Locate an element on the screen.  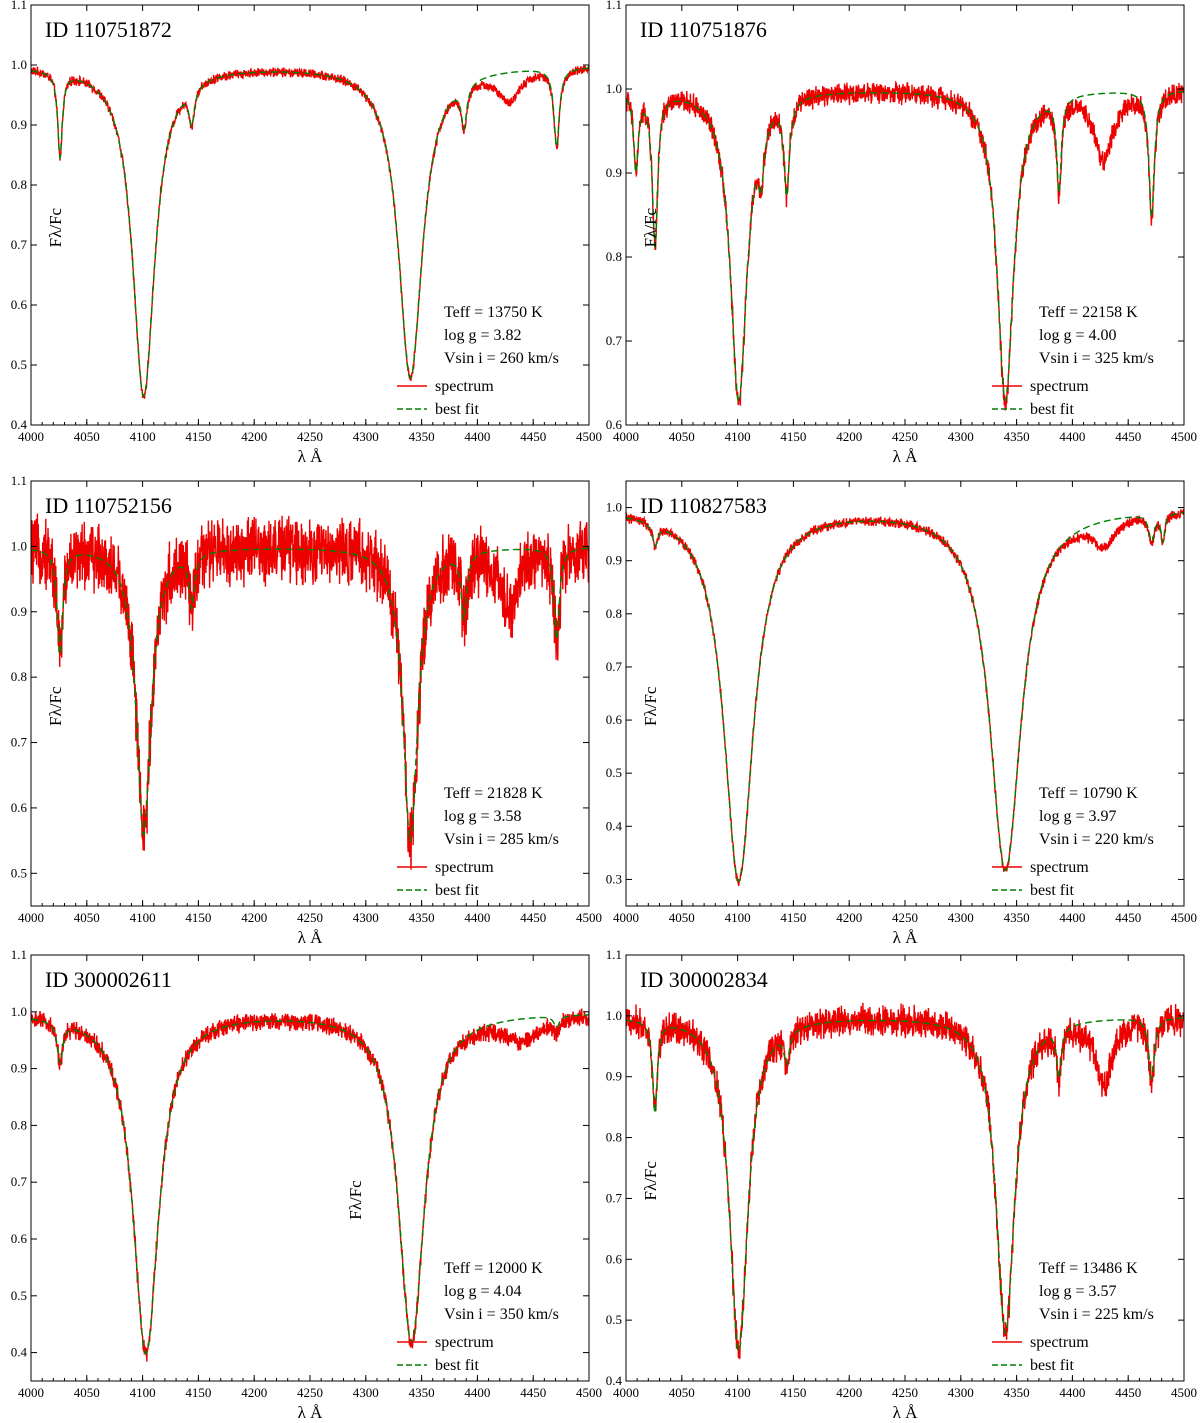
panel-id-label: ID 110752156 is located at coordinates (108, 505).